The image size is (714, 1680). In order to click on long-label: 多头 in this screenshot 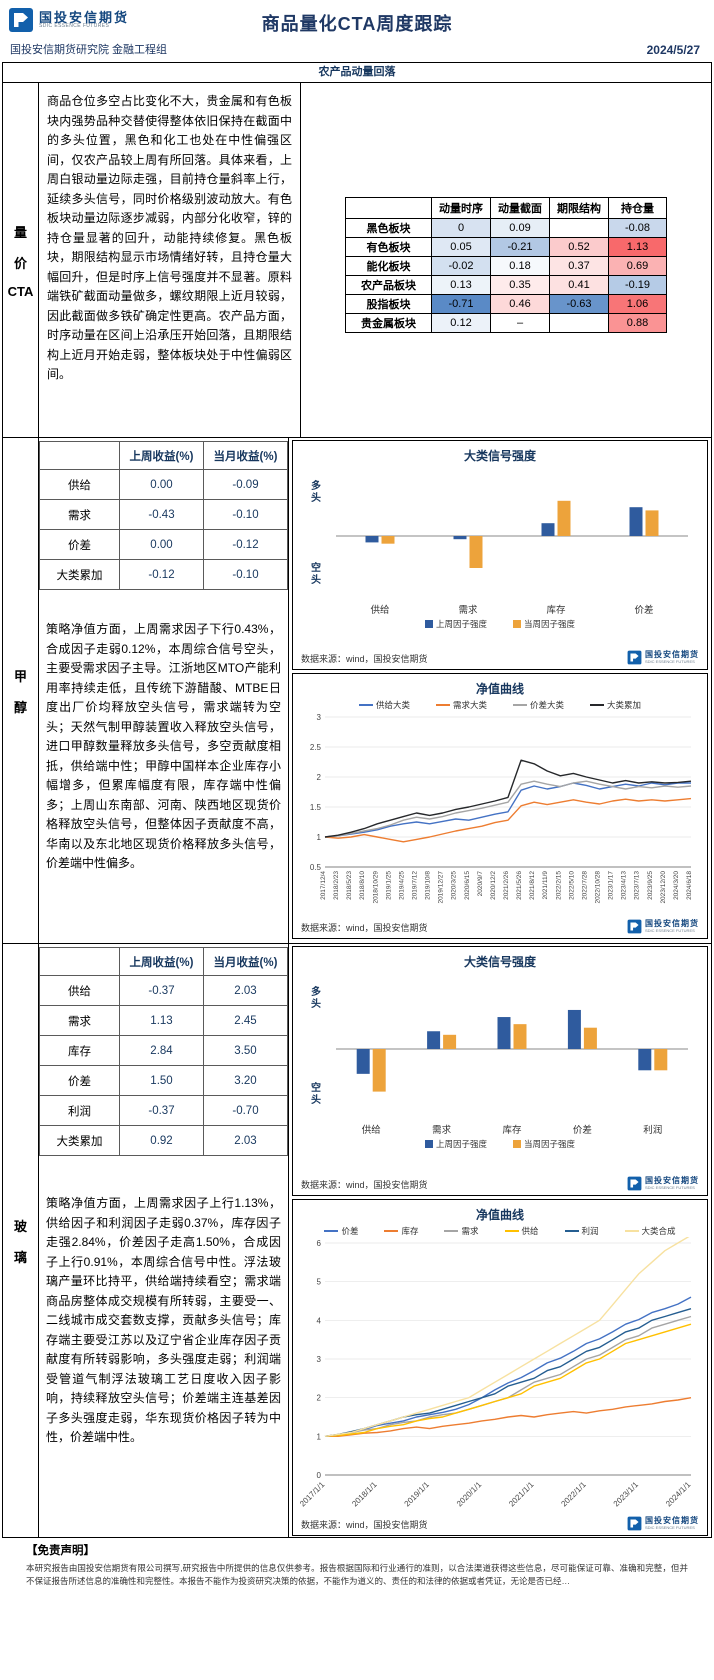, I will do `click(314, 998)`.